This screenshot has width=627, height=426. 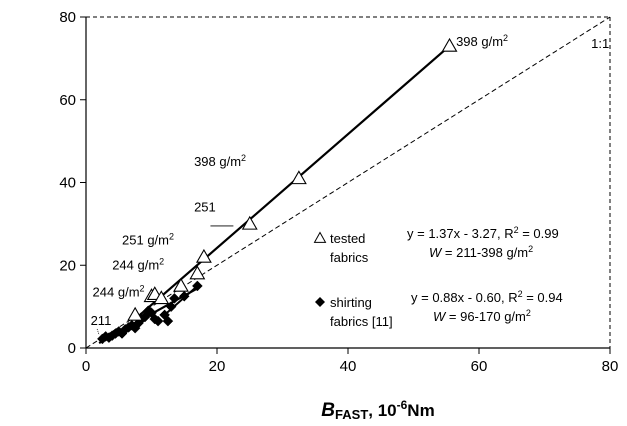 What do you see at coordinates (72, 348) in the screenshot?
I see `y-tick-label: 0` at bounding box center [72, 348].